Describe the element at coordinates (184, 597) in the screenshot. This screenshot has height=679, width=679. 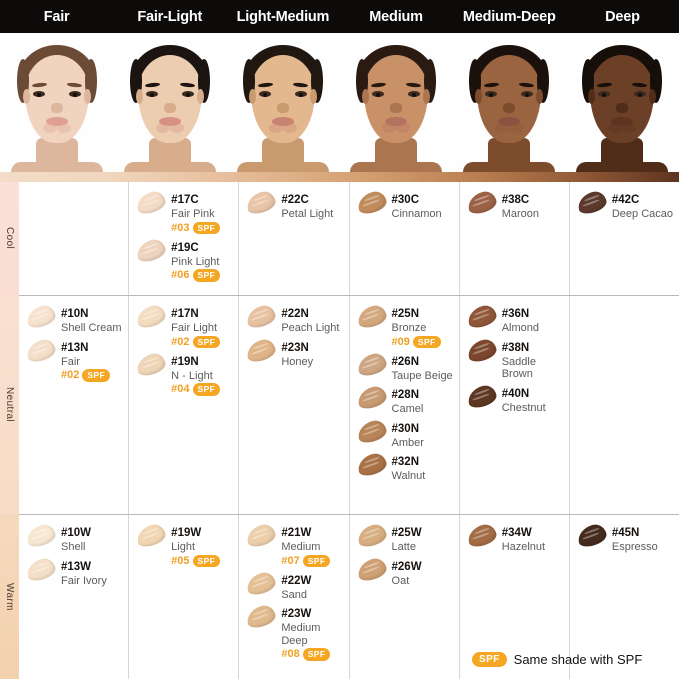
I see `shade-cell-warm-fair-light: #19W Light #05 SPF` at that location.